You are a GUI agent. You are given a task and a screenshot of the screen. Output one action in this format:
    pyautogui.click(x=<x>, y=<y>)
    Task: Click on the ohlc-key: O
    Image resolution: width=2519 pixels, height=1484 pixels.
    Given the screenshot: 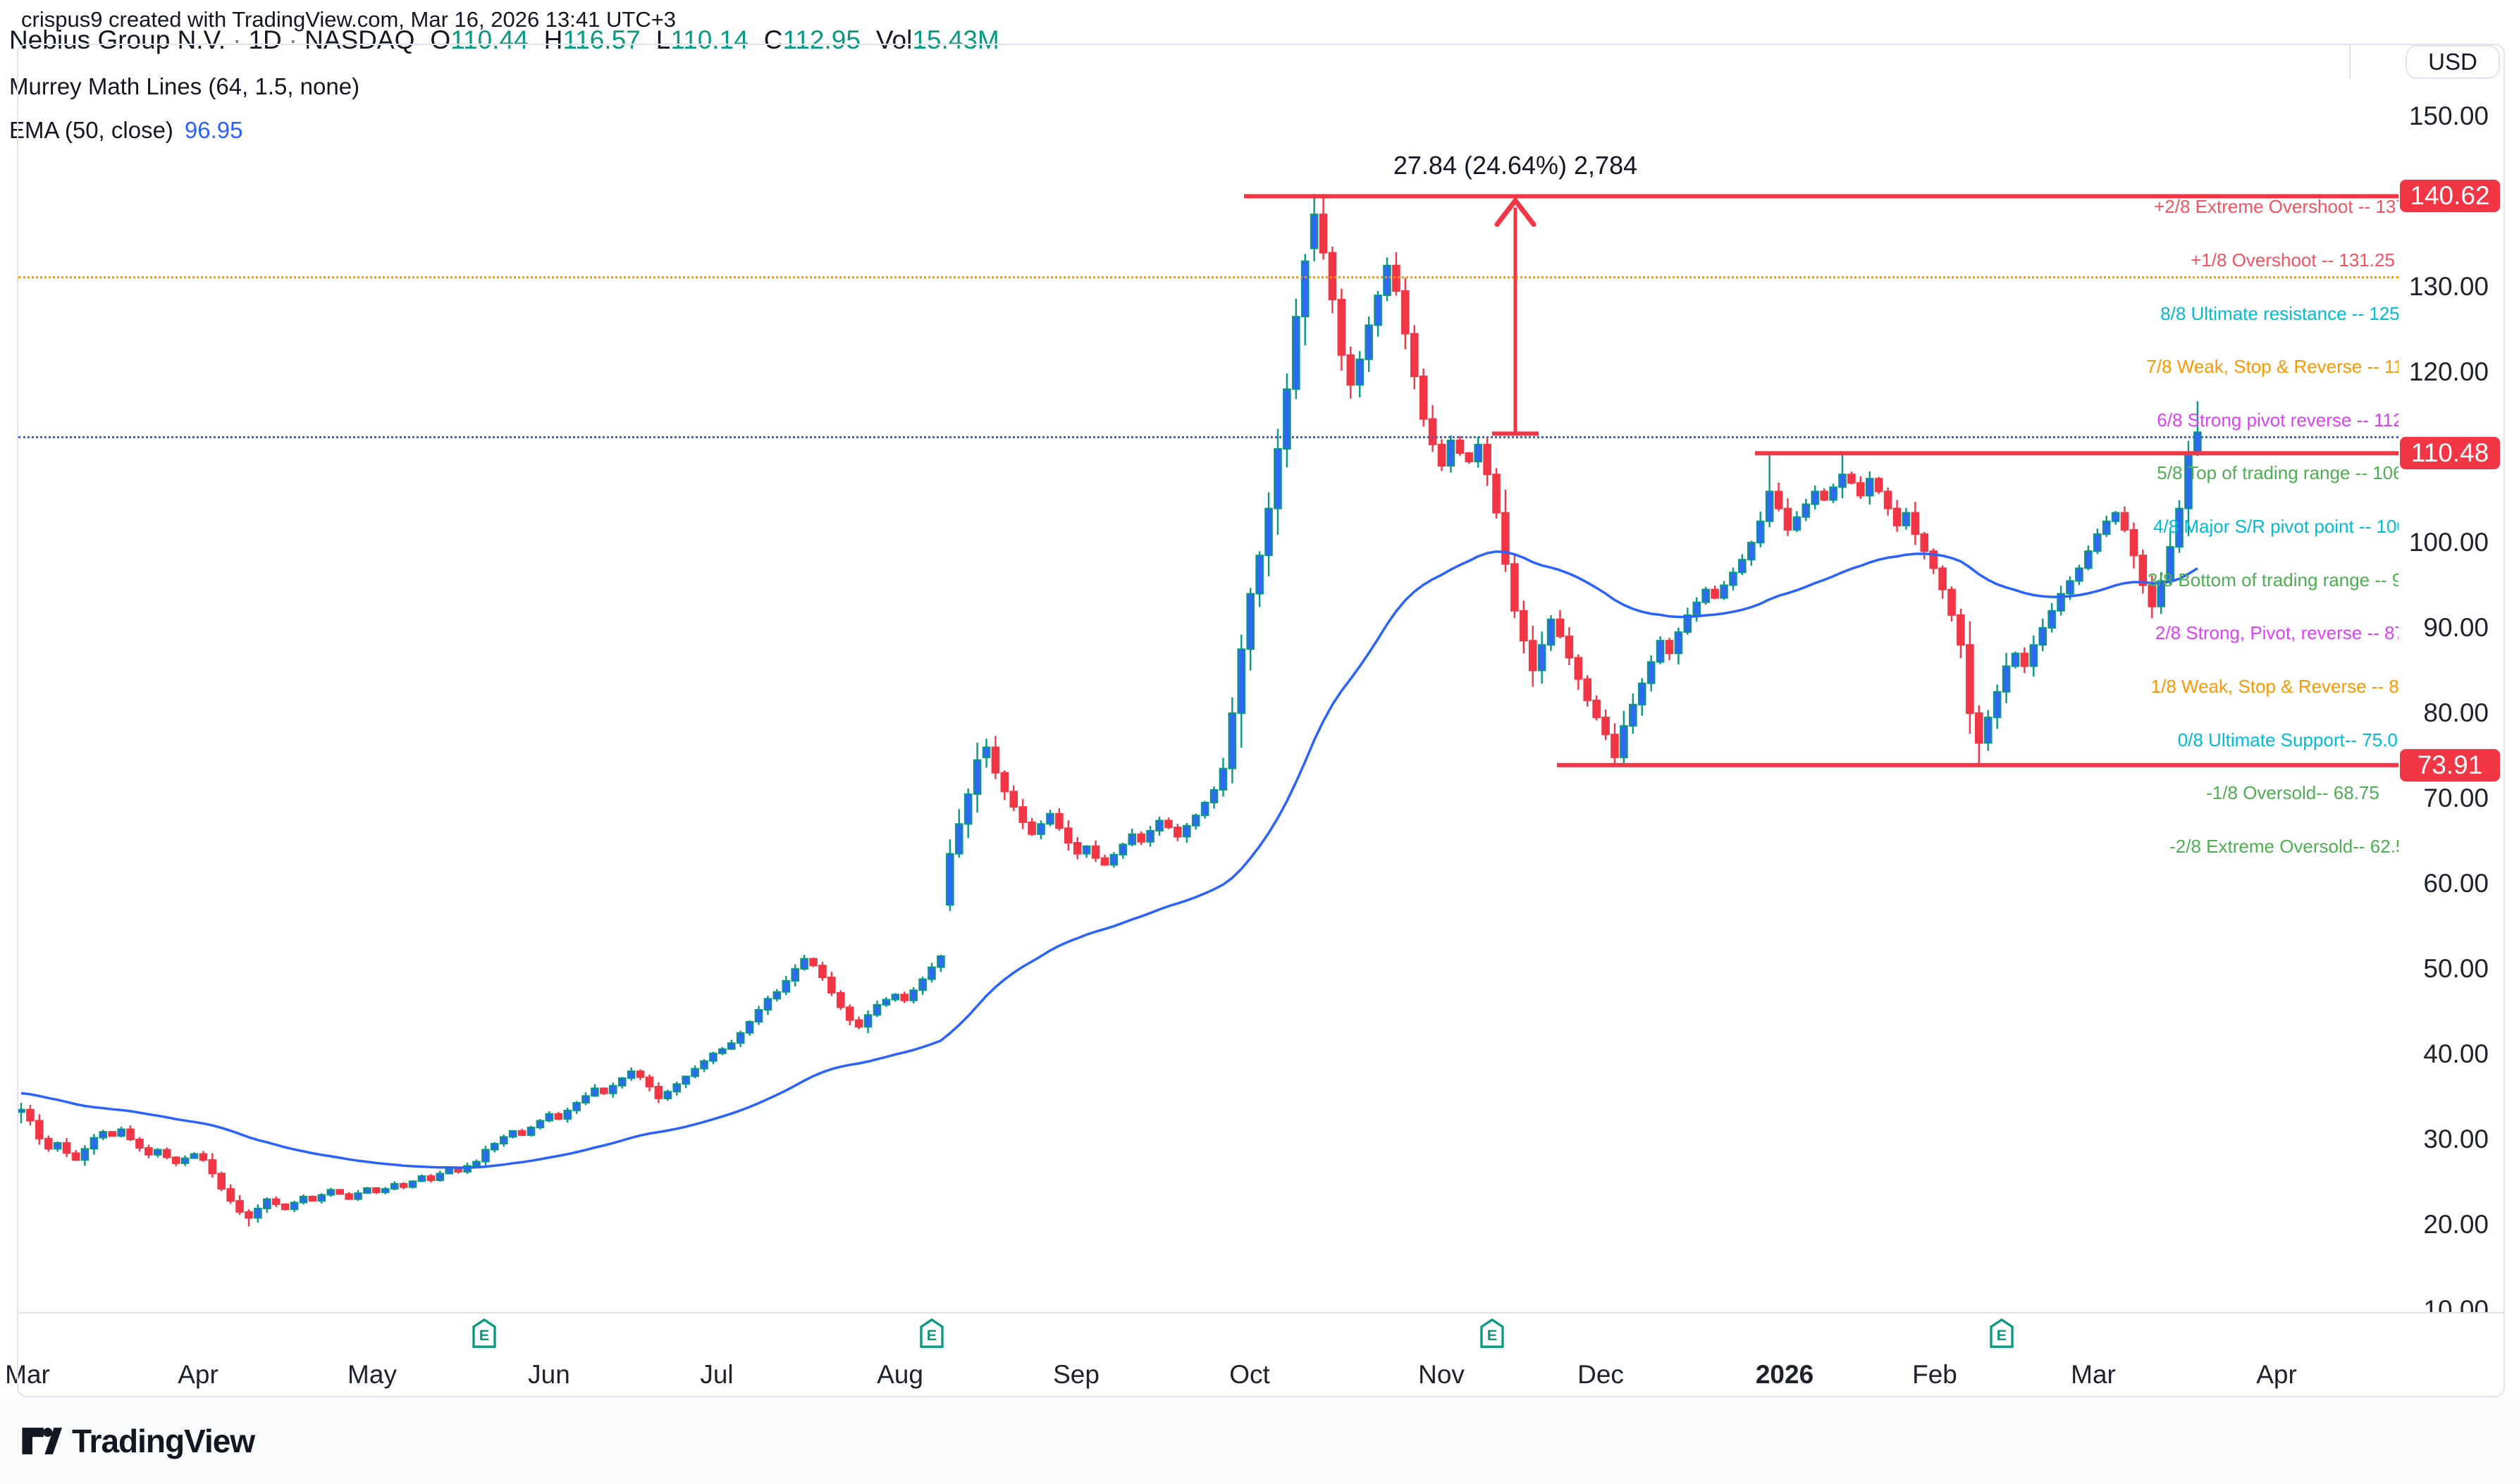 What is the action you would take?
    pyautogui.click(x=440, y=39)
    